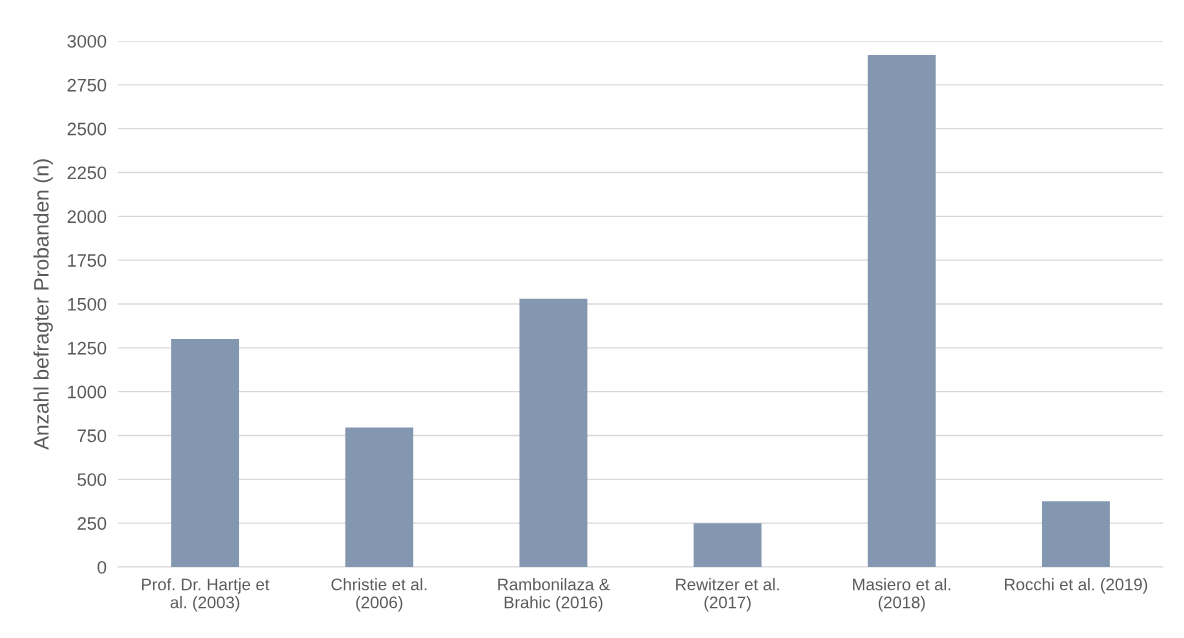 This screenshot has width=1184, height=638. Describe the element at coordinates (87, 173) in the screenshot. I see `y-tick-label: 2250` at that location.